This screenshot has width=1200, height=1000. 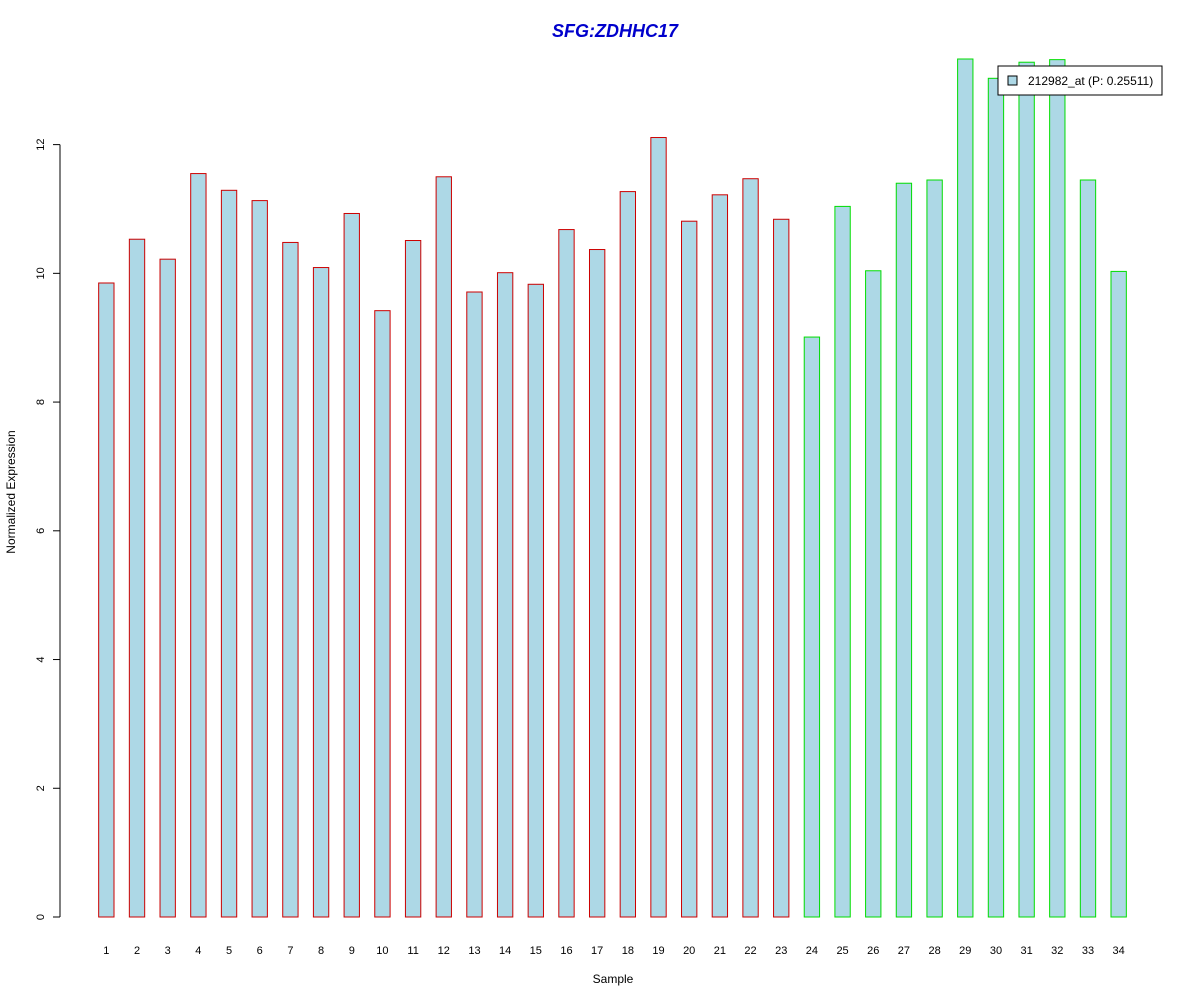 What do you see at coordinates (613, 979) in the screenshot?
I see `x-axis-label: Sample` at bounding box center [613, 979].